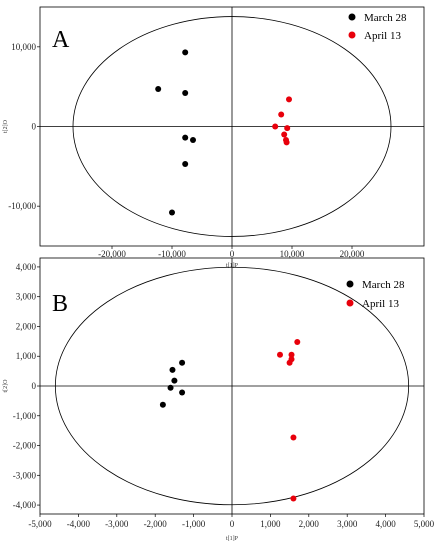 The image size is (437, 554). I want to click on x-tick-label: 10,000, so click(292, 254).